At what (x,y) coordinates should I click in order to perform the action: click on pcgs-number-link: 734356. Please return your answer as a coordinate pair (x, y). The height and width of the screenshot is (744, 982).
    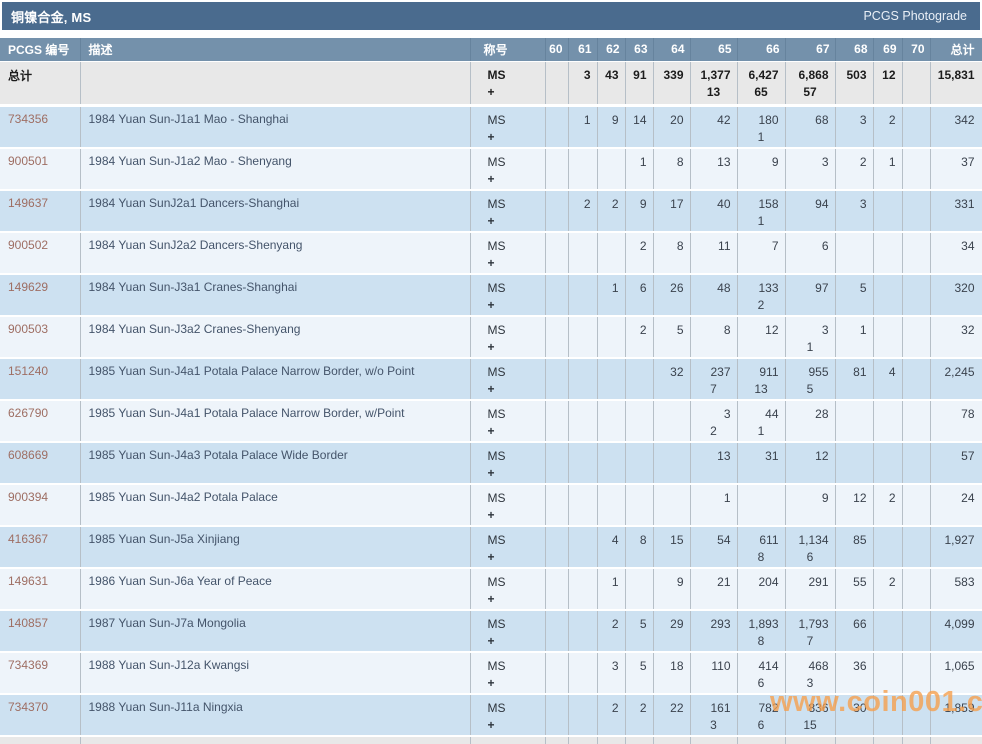
    Looking at the image, I should click on (28, 118).